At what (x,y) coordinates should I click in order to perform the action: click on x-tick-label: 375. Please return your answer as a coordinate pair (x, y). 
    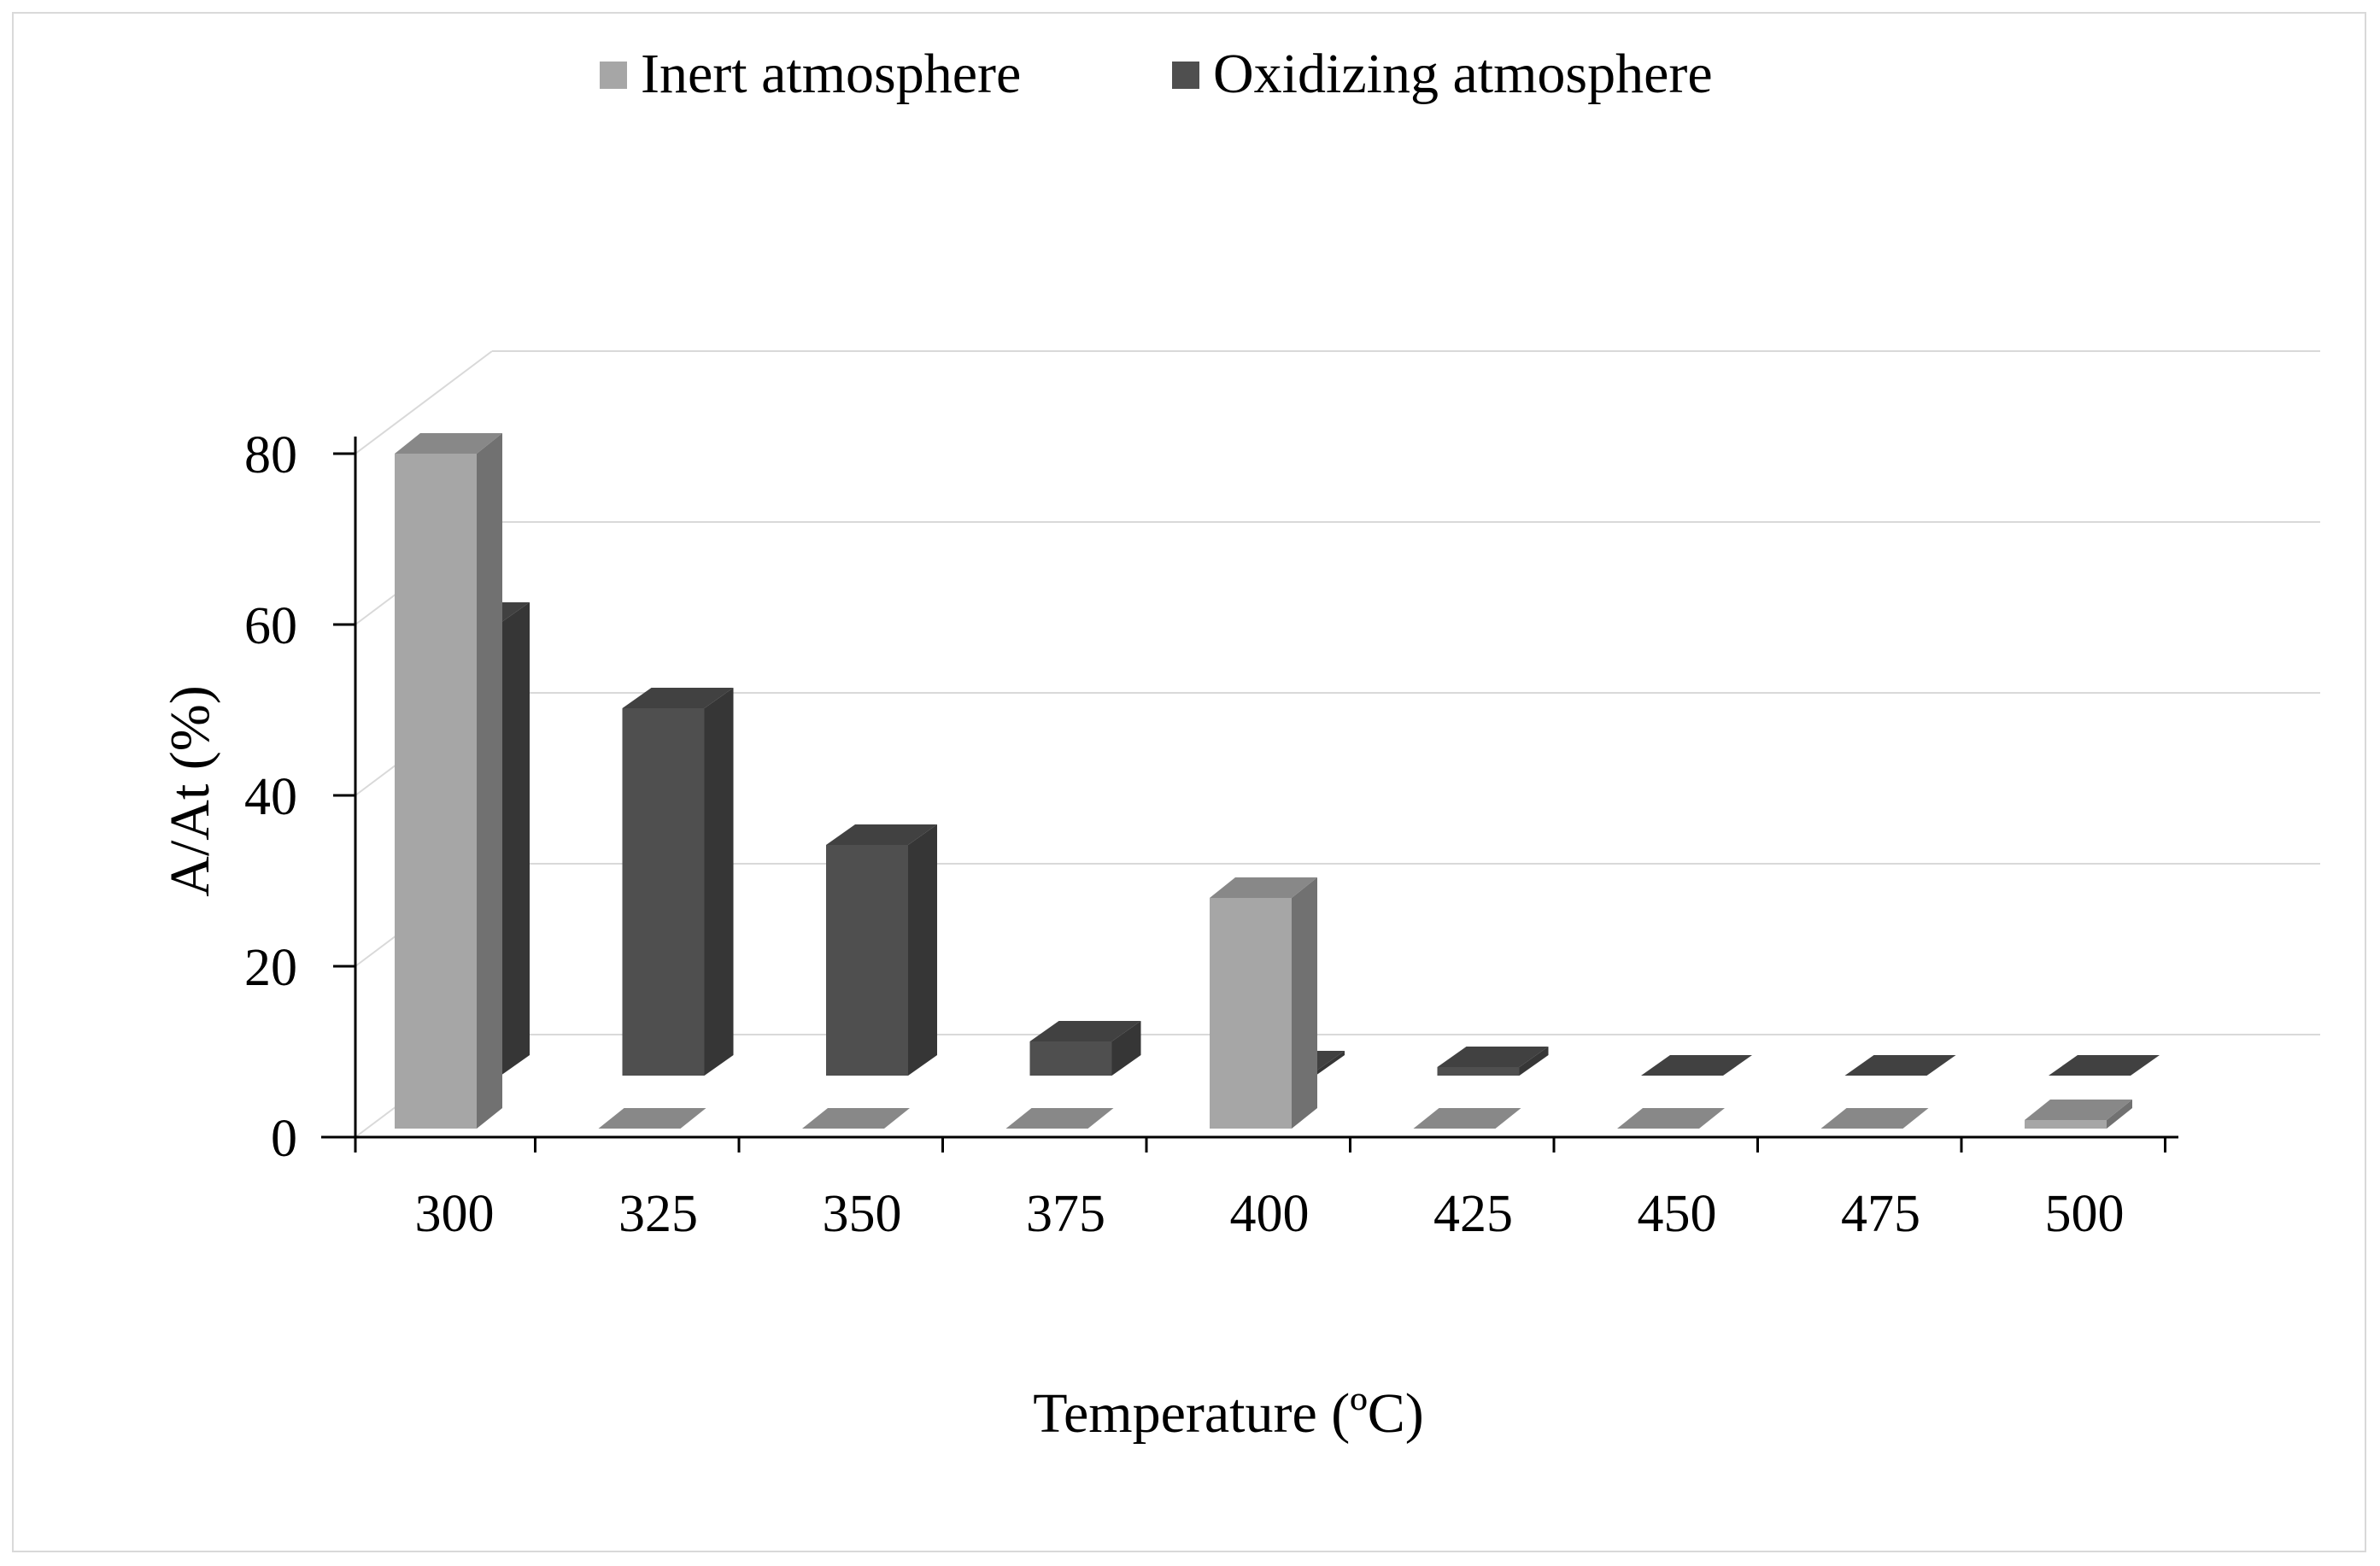
    Looking at the image, I should click on (1065, 1214).